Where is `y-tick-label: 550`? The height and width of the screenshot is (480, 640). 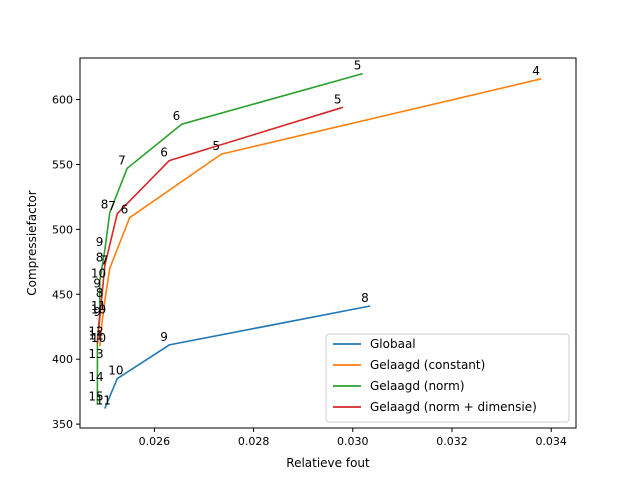
y-tick-label: 550 is located at coordinates (62, 164).